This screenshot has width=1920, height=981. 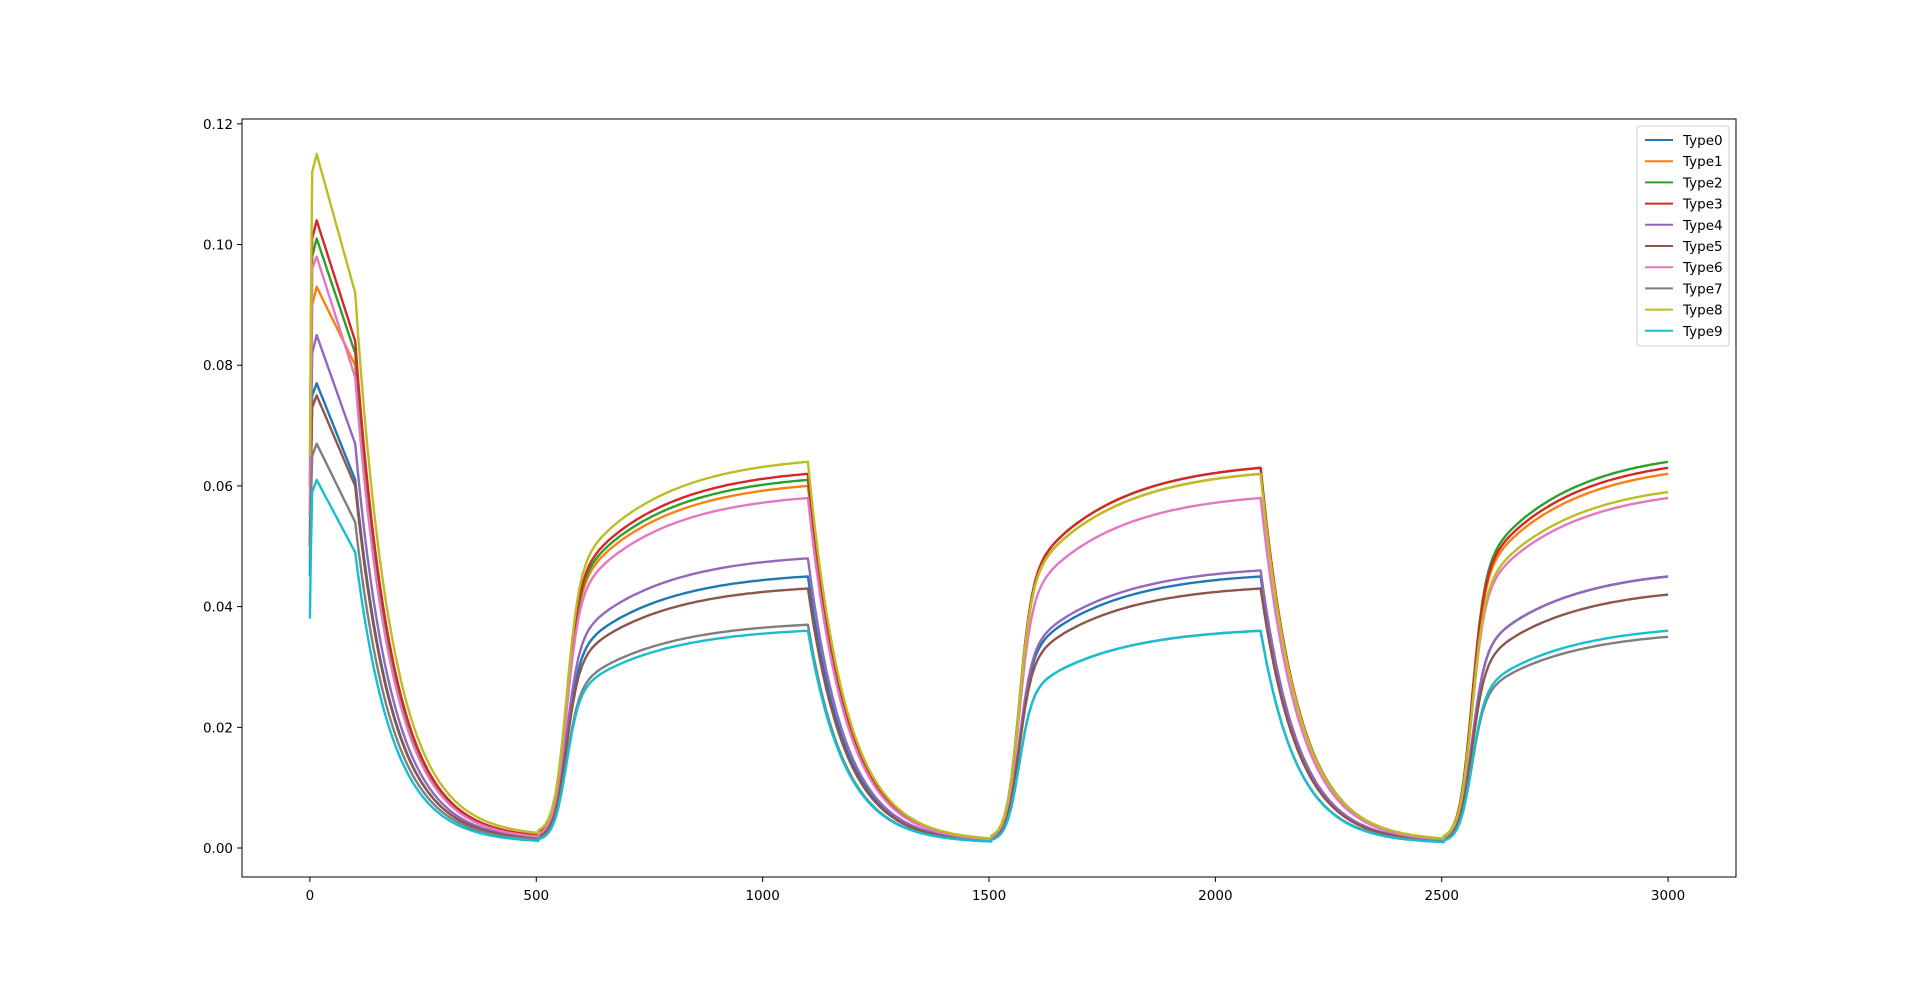 What do you see at coordinates (218, 366) in the screenshot?
I see `y-tick-label: 0.08` at bounding box center [218, 366].